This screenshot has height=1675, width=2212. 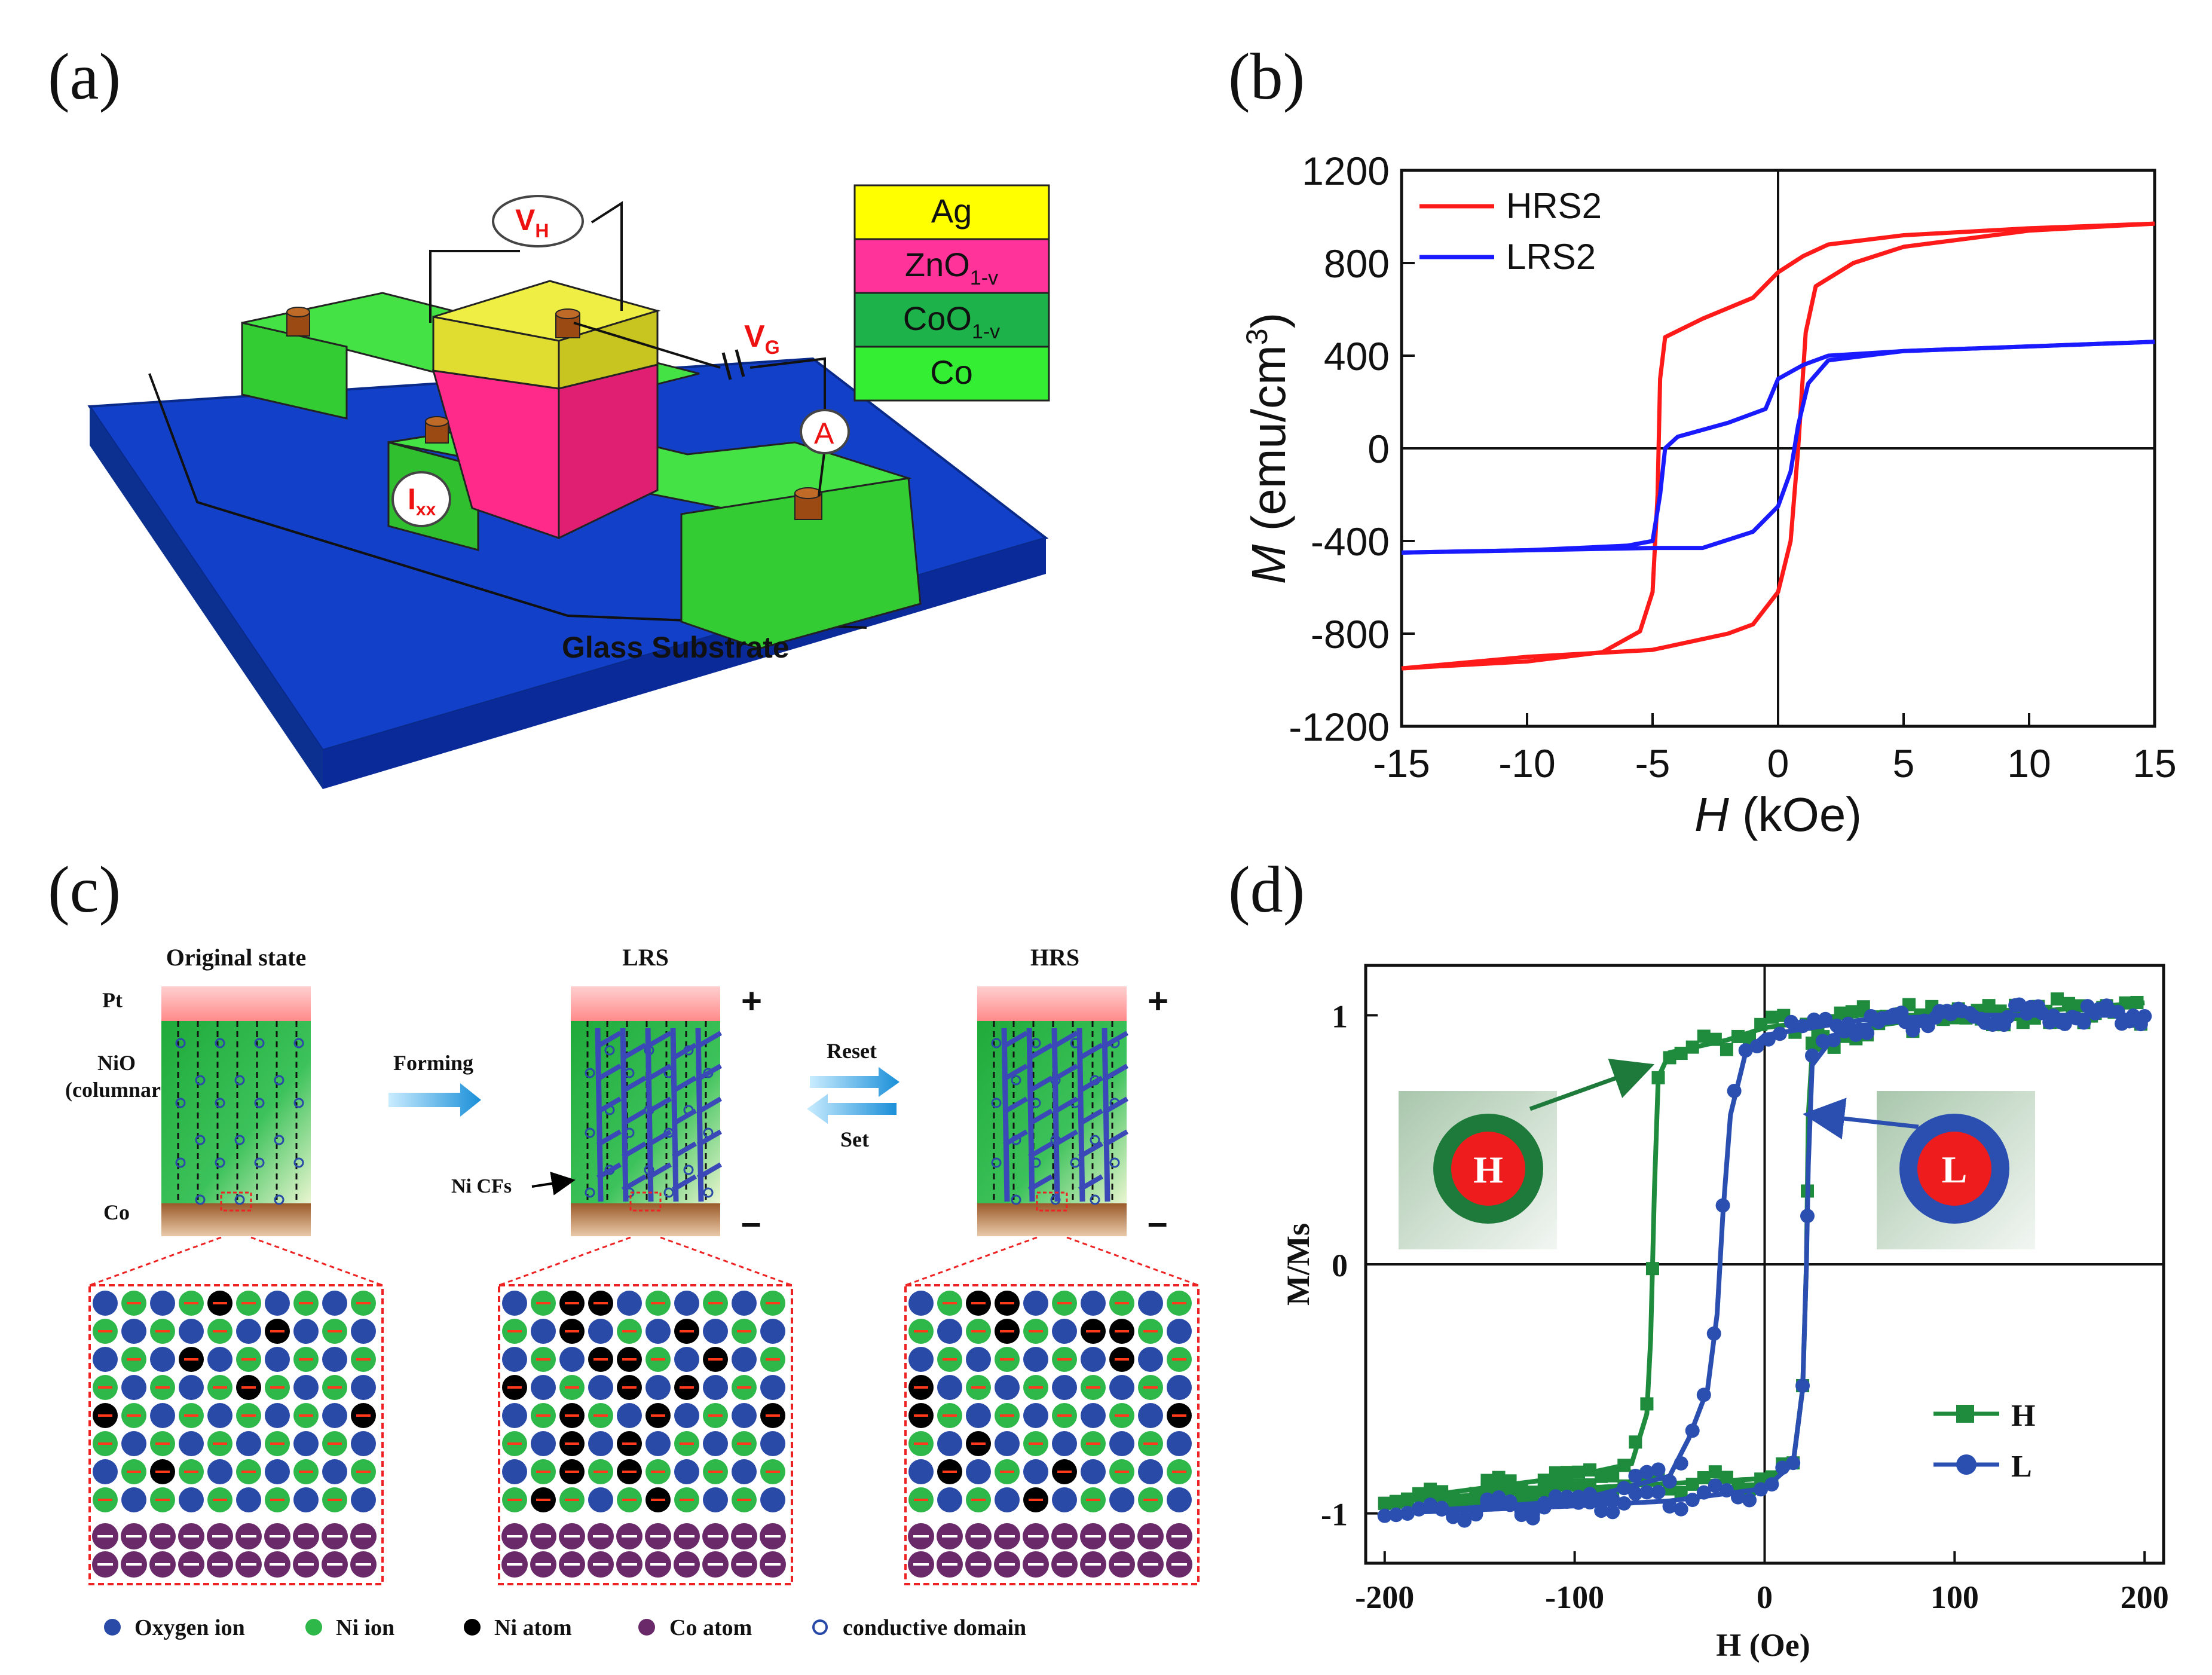 What do you see at coordinates (236, 1112) in the screenshot?
I see `nio-layer` at bounding box center [236, 1112].